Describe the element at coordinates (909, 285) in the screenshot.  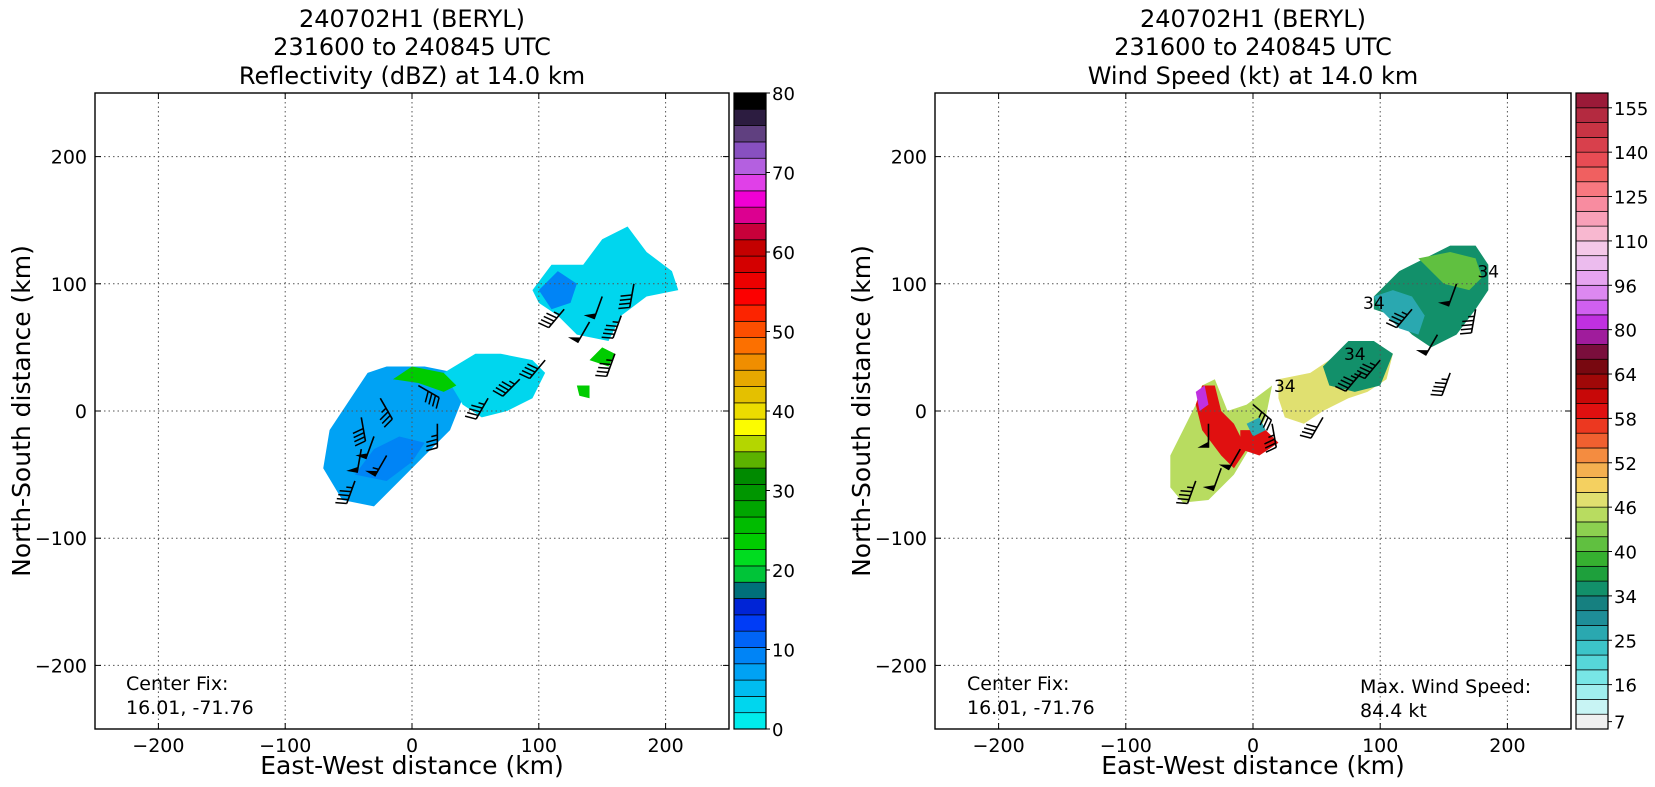
I see `y-tick-label: 100` at that location.